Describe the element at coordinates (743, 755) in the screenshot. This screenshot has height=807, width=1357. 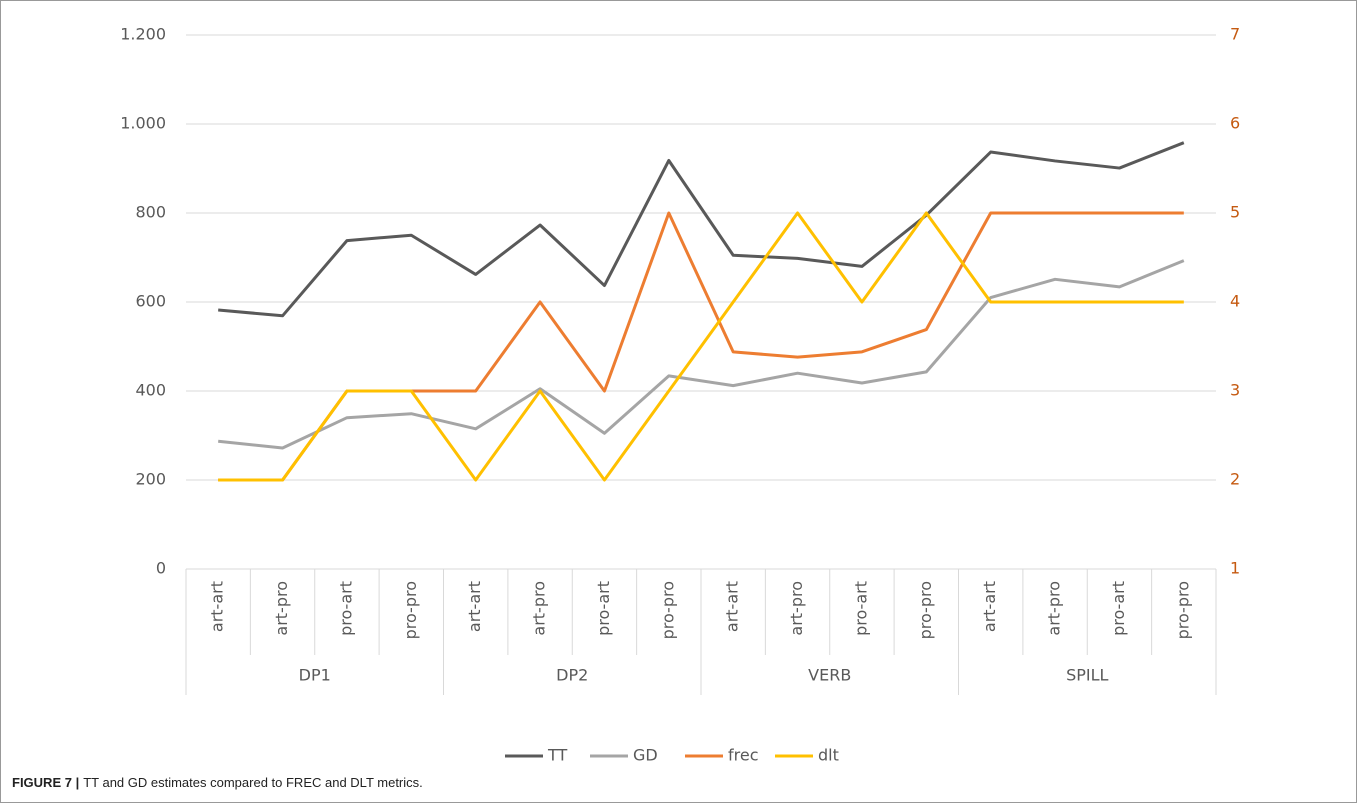
I see `legend-label: frec` at that location.